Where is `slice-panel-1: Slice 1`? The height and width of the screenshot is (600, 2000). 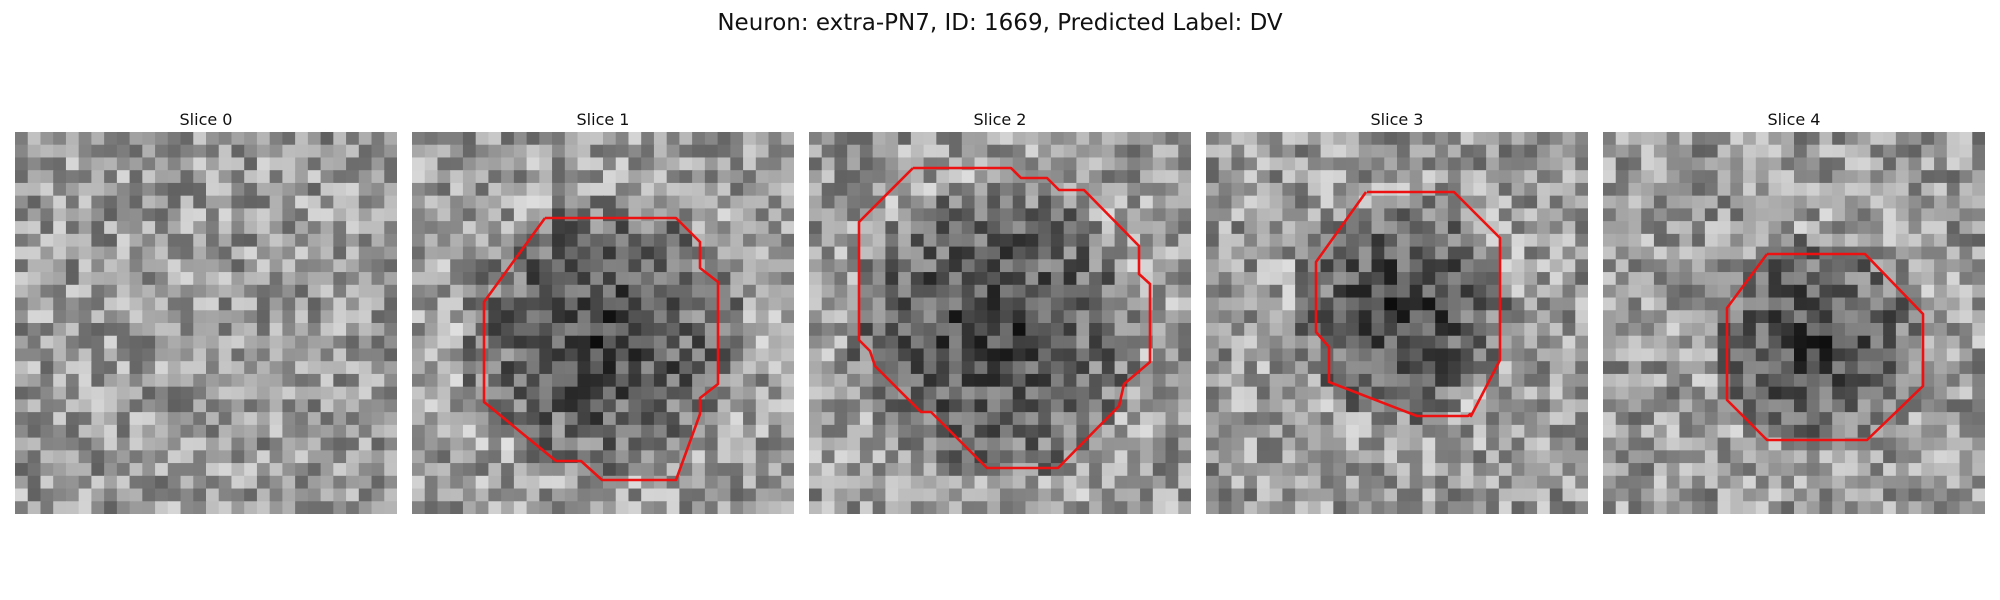
slice-panel-1: Slice 1 is located at coordinates (603, 311).